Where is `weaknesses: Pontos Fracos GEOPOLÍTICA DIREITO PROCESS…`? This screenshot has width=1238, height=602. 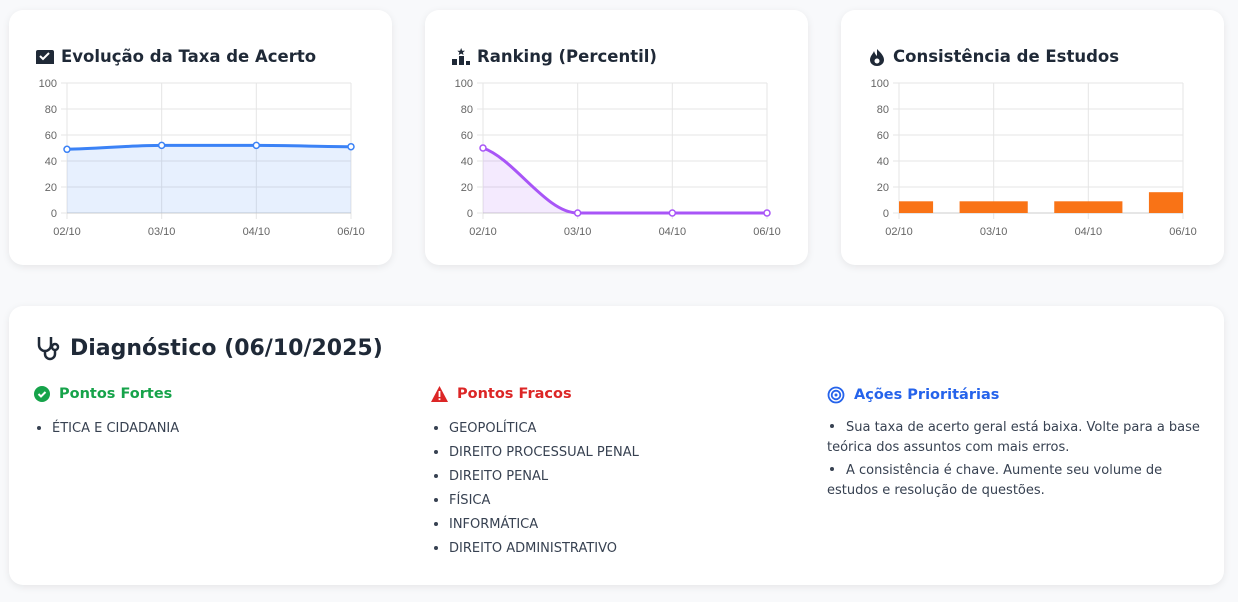 weaknesses: Pontos Fracos GEOPOLÍTICA DIREITO PROCESS… is located at coordinates (618, 473).